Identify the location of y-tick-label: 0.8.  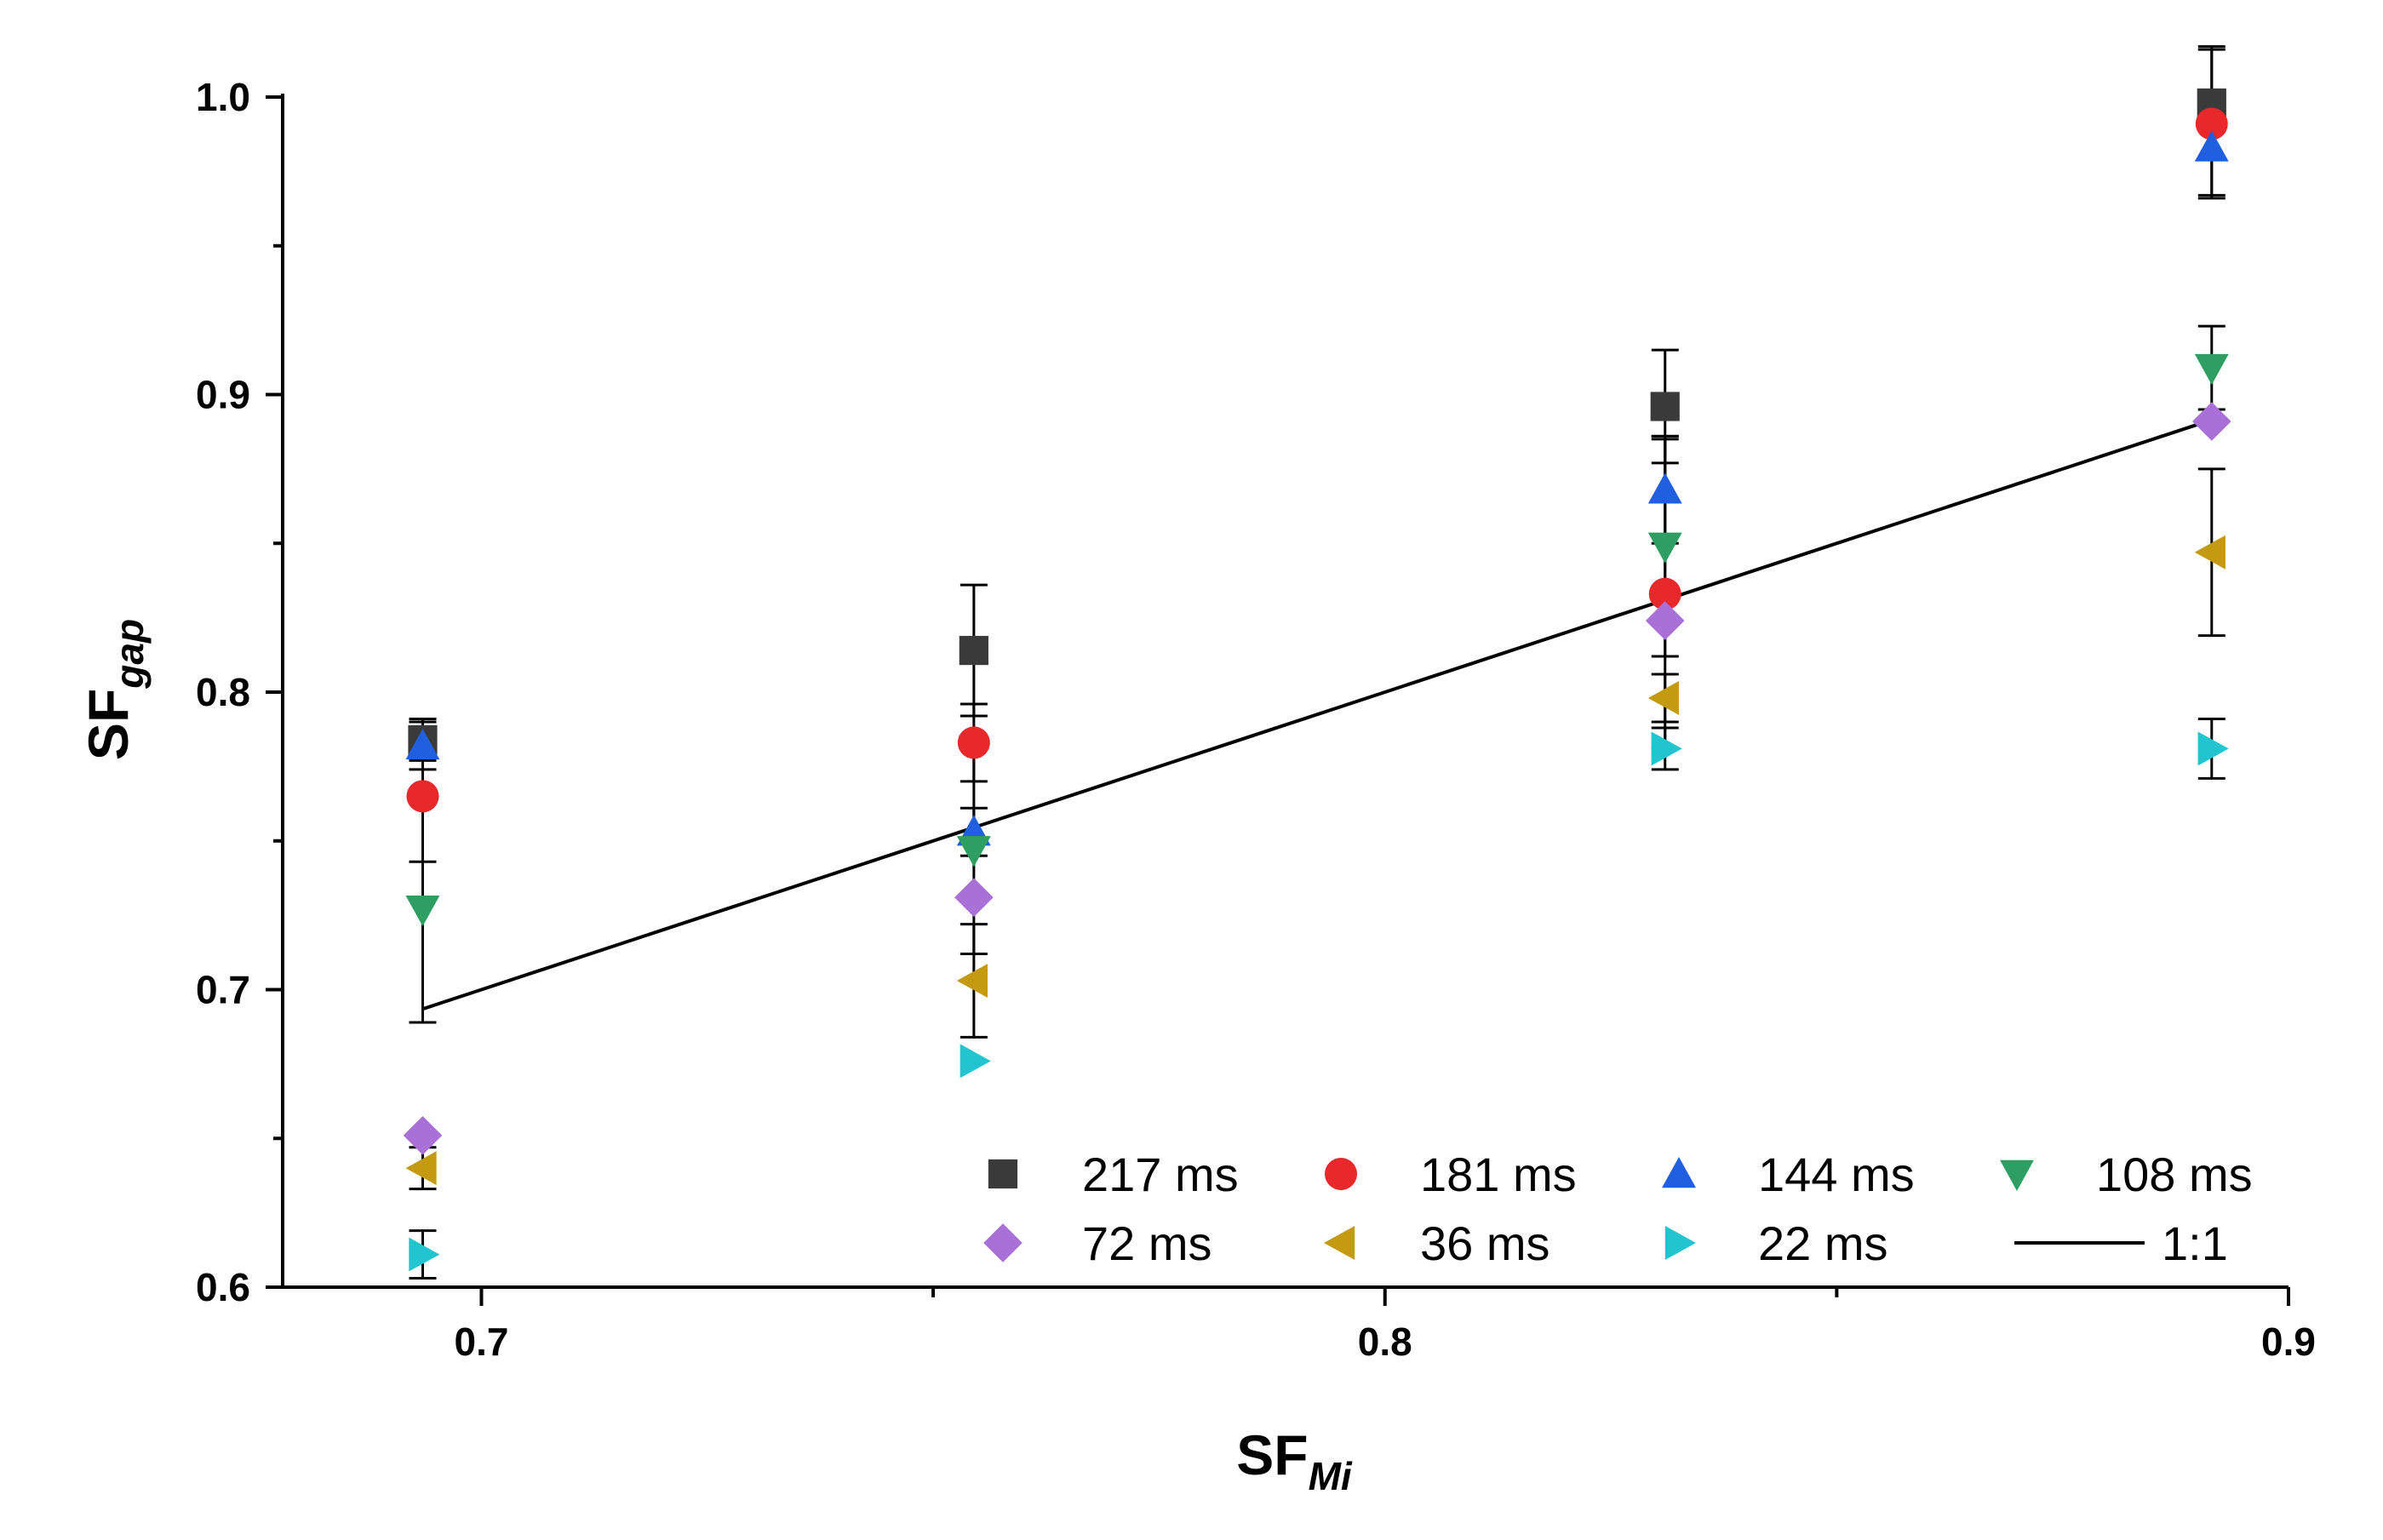
(223, 692).